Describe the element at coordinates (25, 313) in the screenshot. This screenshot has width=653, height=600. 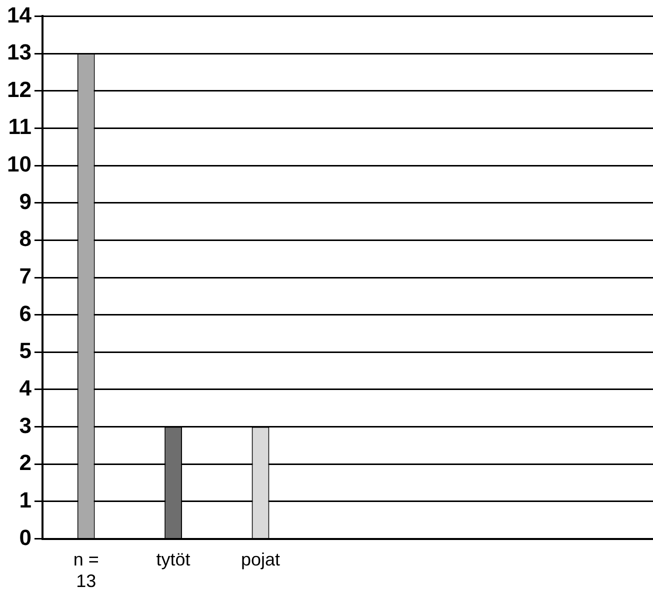
I see `y-tick-label: 6` at that location.